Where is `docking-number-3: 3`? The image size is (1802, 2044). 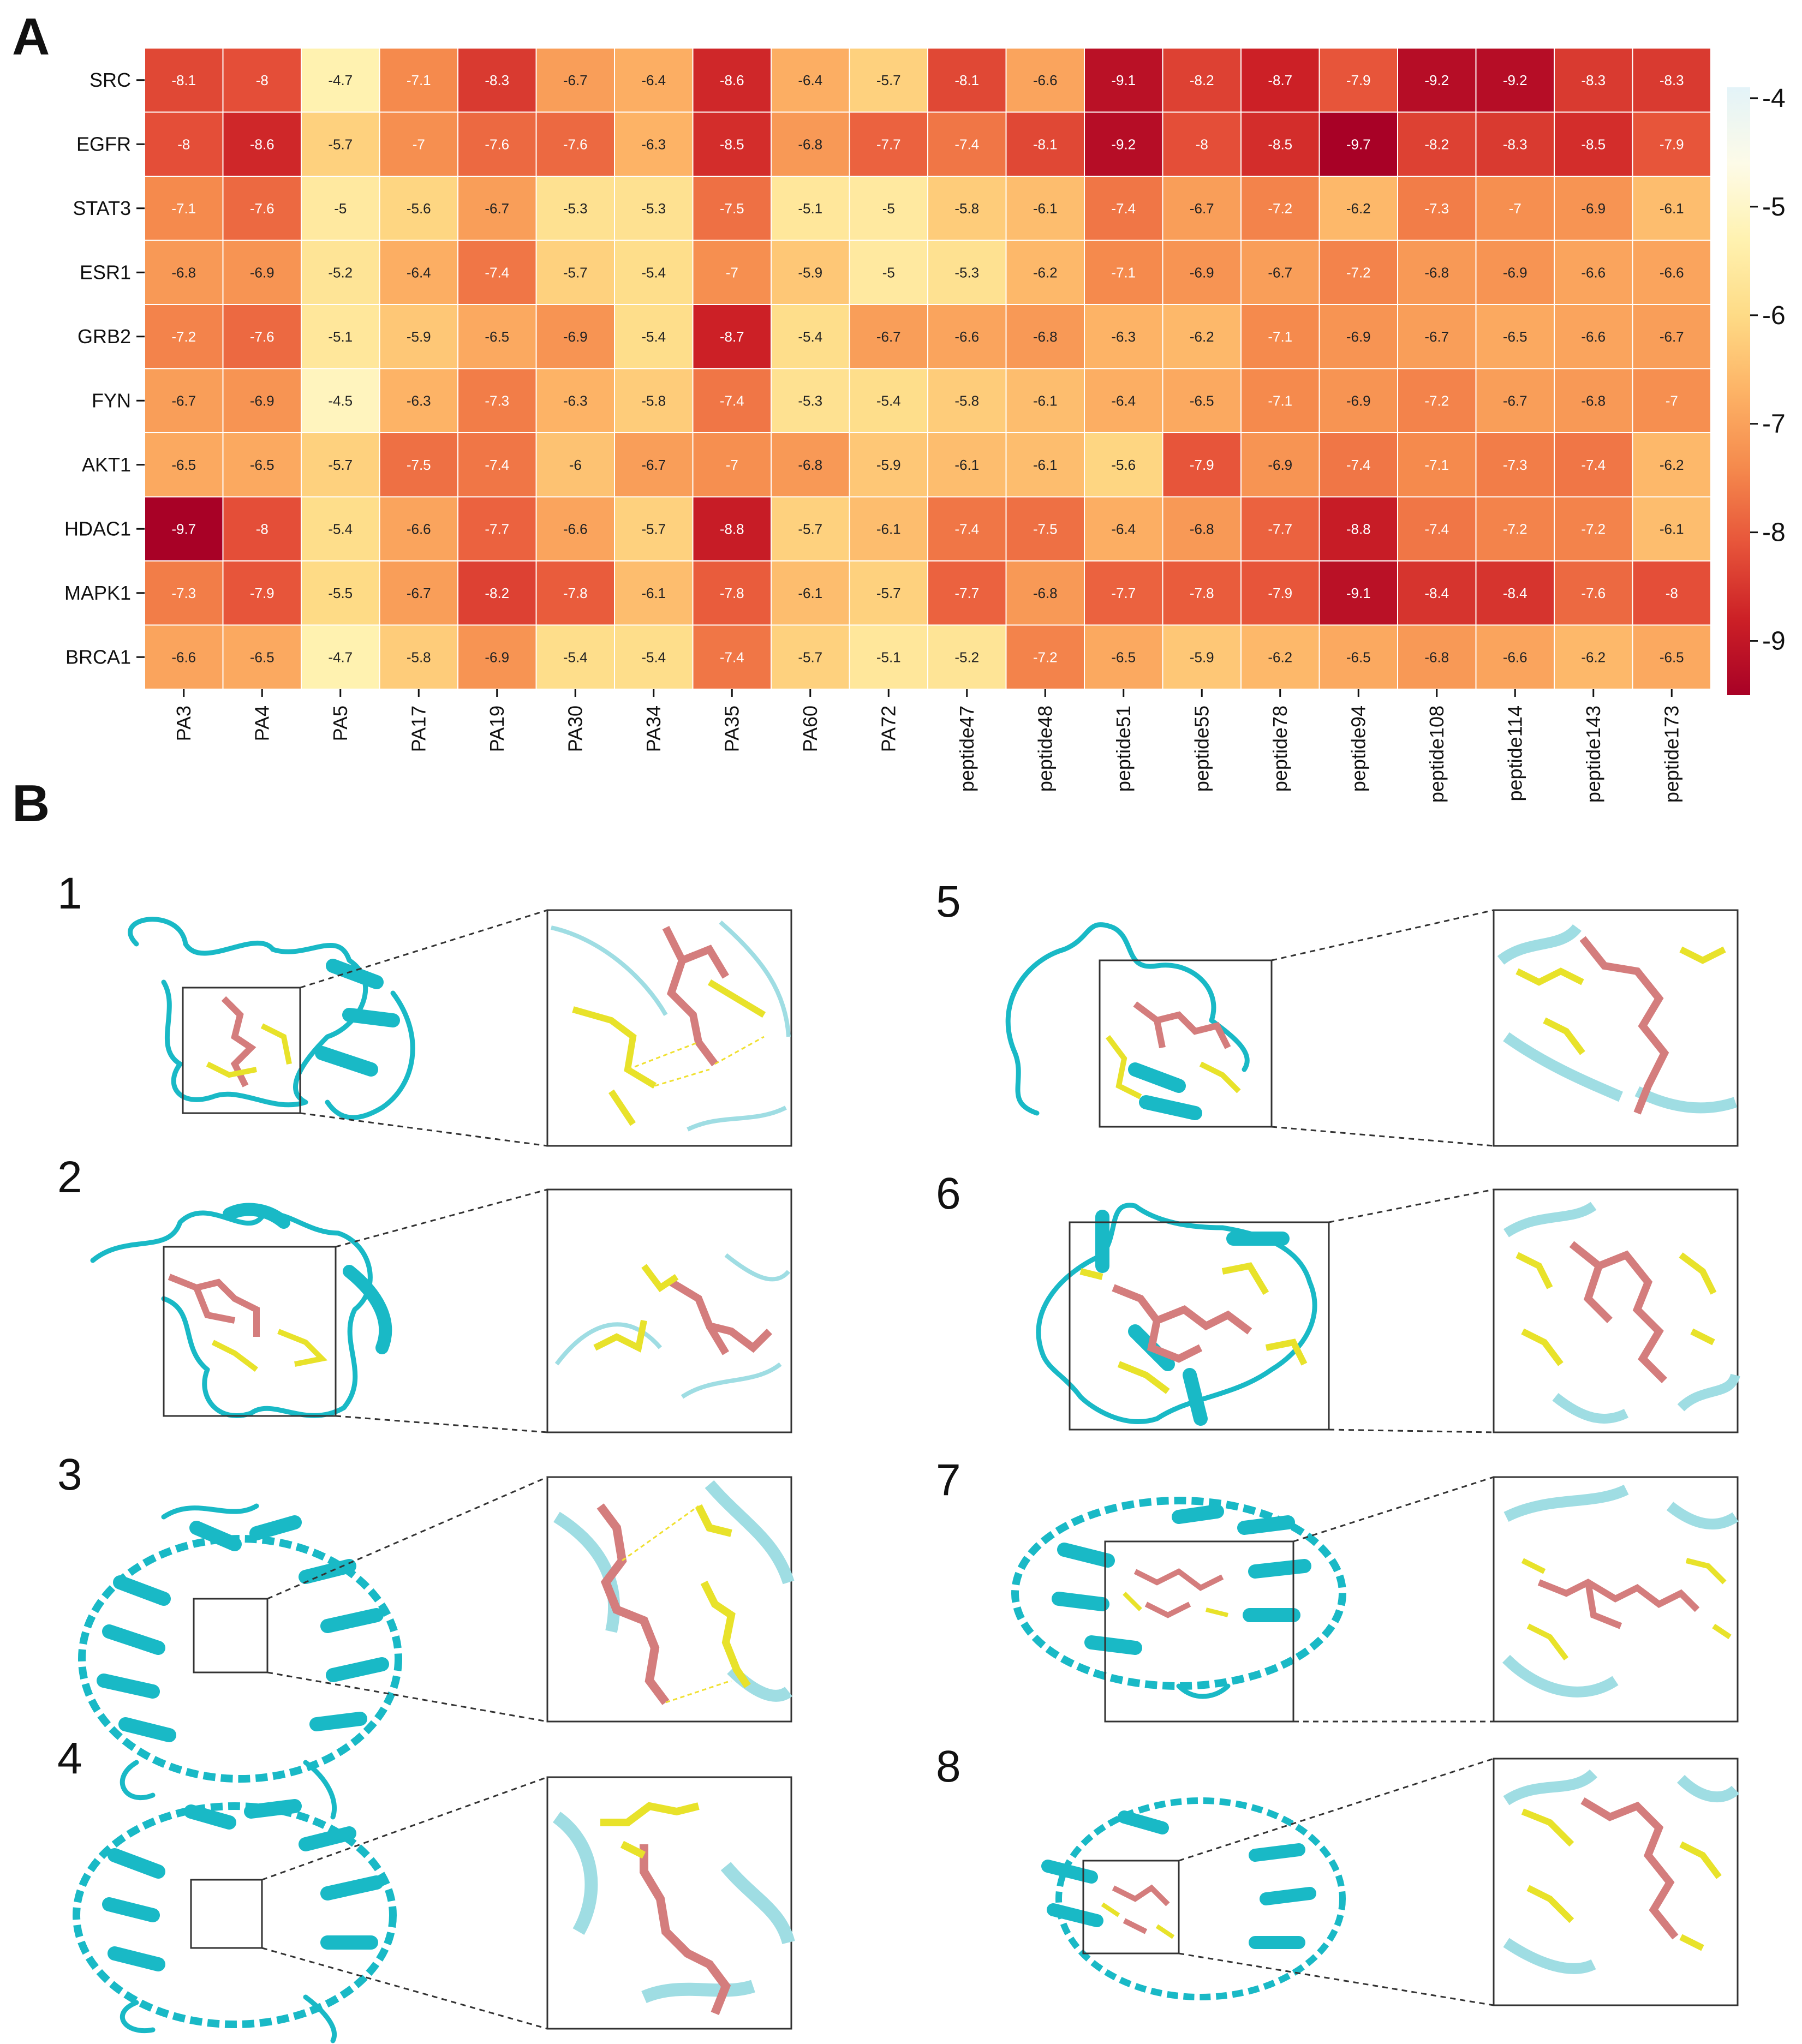 docking-number-3: 3 is located at coordinates (69, 1475).